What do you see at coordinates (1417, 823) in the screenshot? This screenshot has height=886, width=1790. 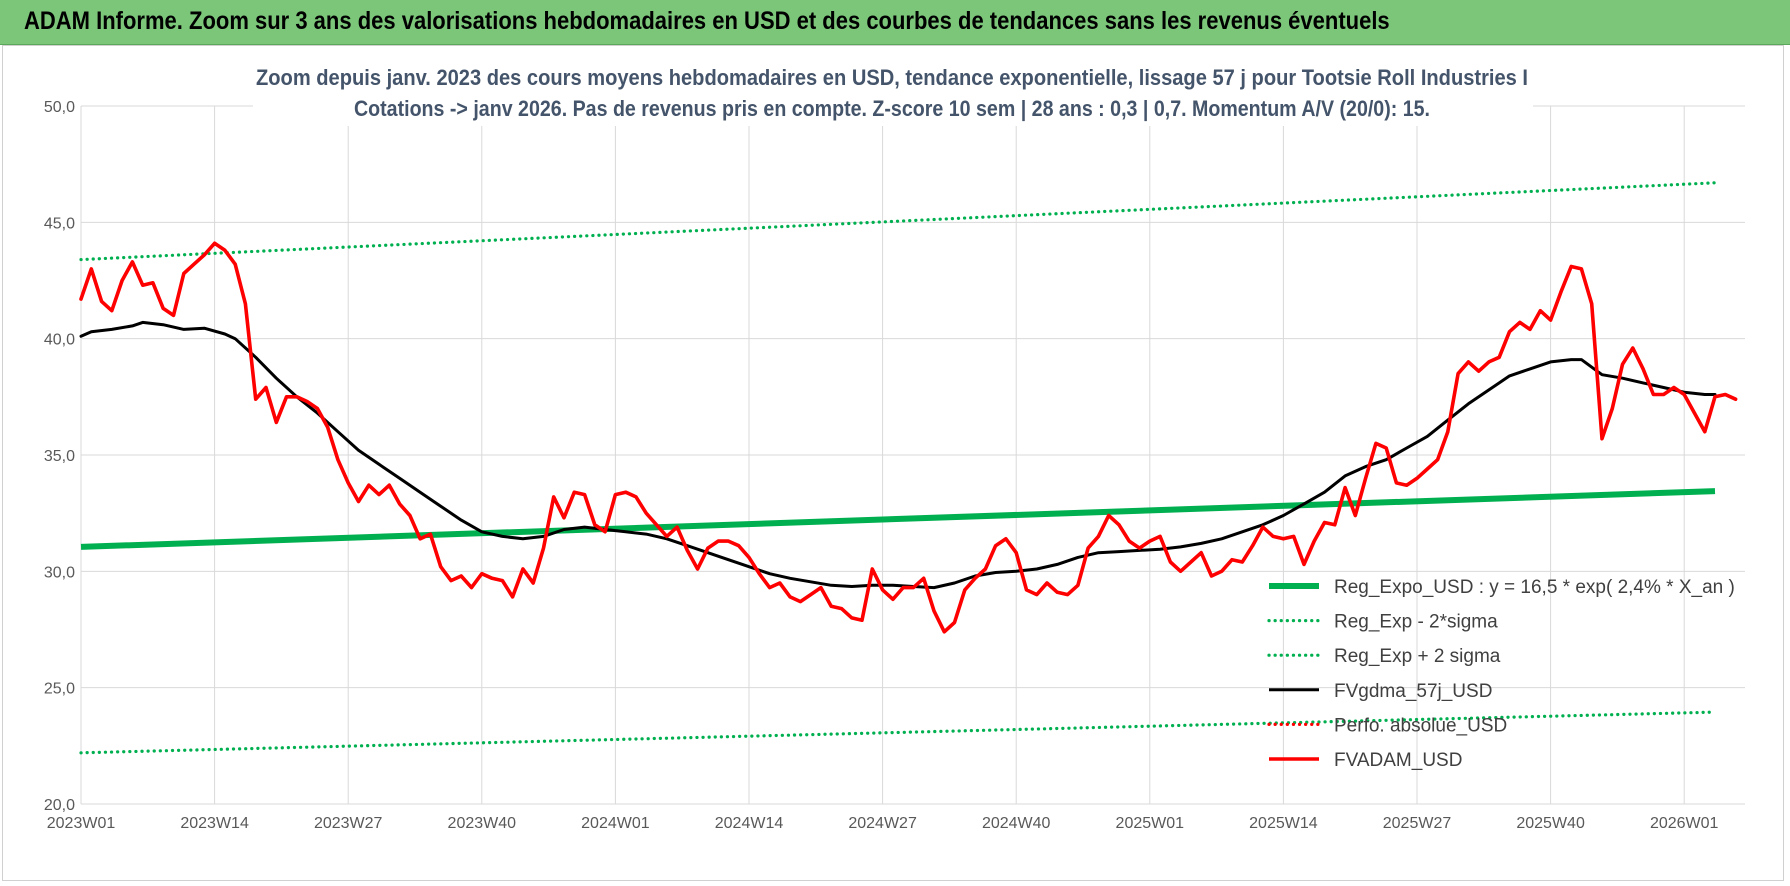 I see `x-tick-label: 2025W27` at bounding box center [1417, 823].